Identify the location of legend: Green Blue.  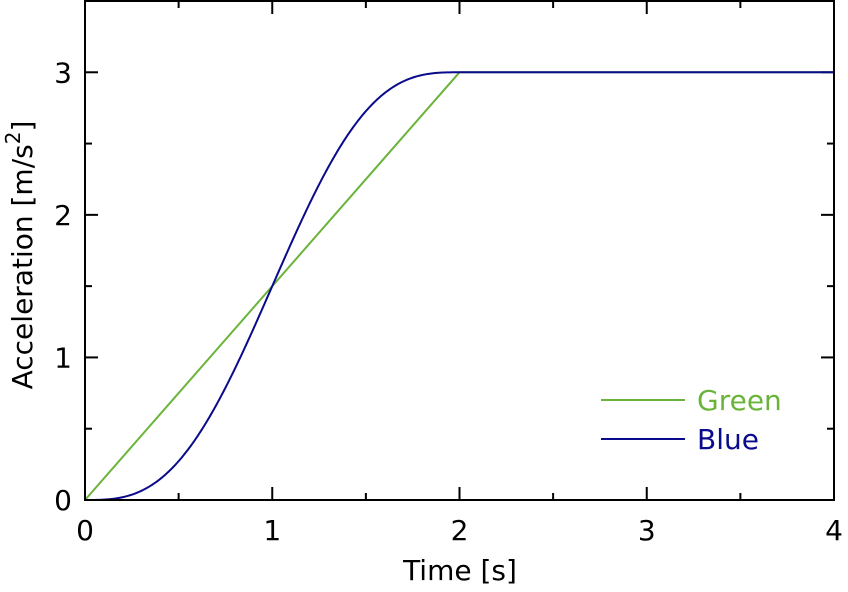
(691, 420).